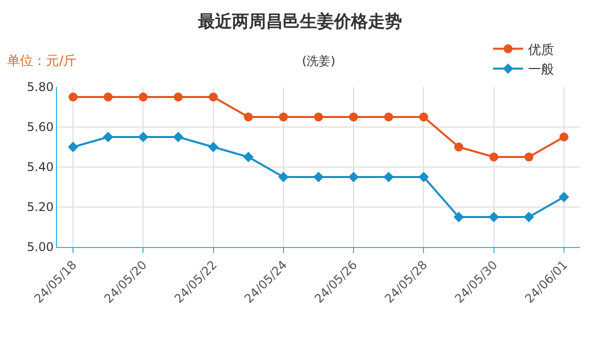 This screenshot has width=600, height=340. Describe the element at coordinates (40, 167) in the screenshot. I see `y-tick-label: 5.40` at that location.